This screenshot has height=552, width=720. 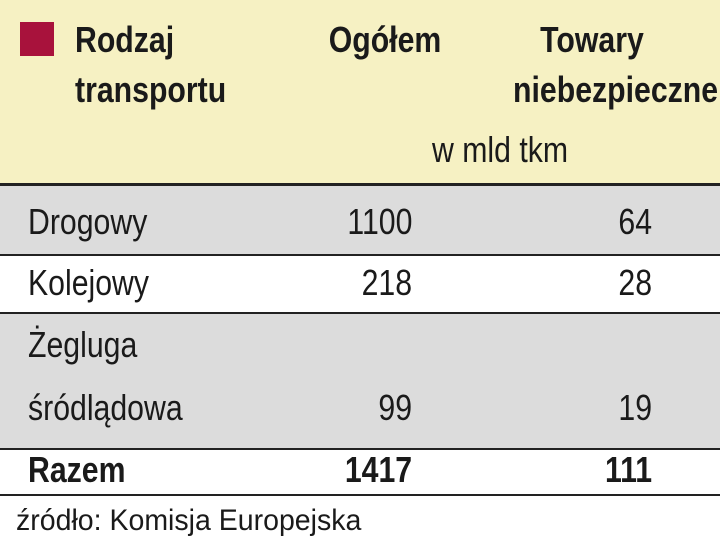 I want to click on cell: Żegluga, so click(x=83, y=344).